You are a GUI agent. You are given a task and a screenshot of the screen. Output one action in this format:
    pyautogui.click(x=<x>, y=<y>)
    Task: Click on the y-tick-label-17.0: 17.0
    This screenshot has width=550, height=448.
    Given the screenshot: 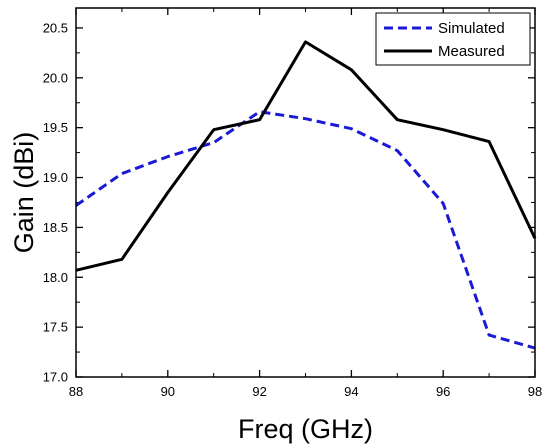 What is the action you would take?
    pyautogui.click(x=55, y=377)
    